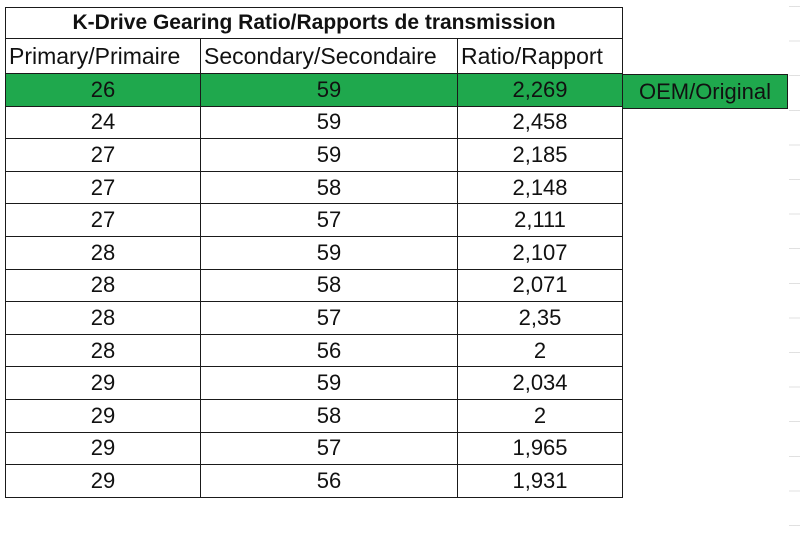  I want to click on table-row: 29 56 1,931, so click(314, 481).